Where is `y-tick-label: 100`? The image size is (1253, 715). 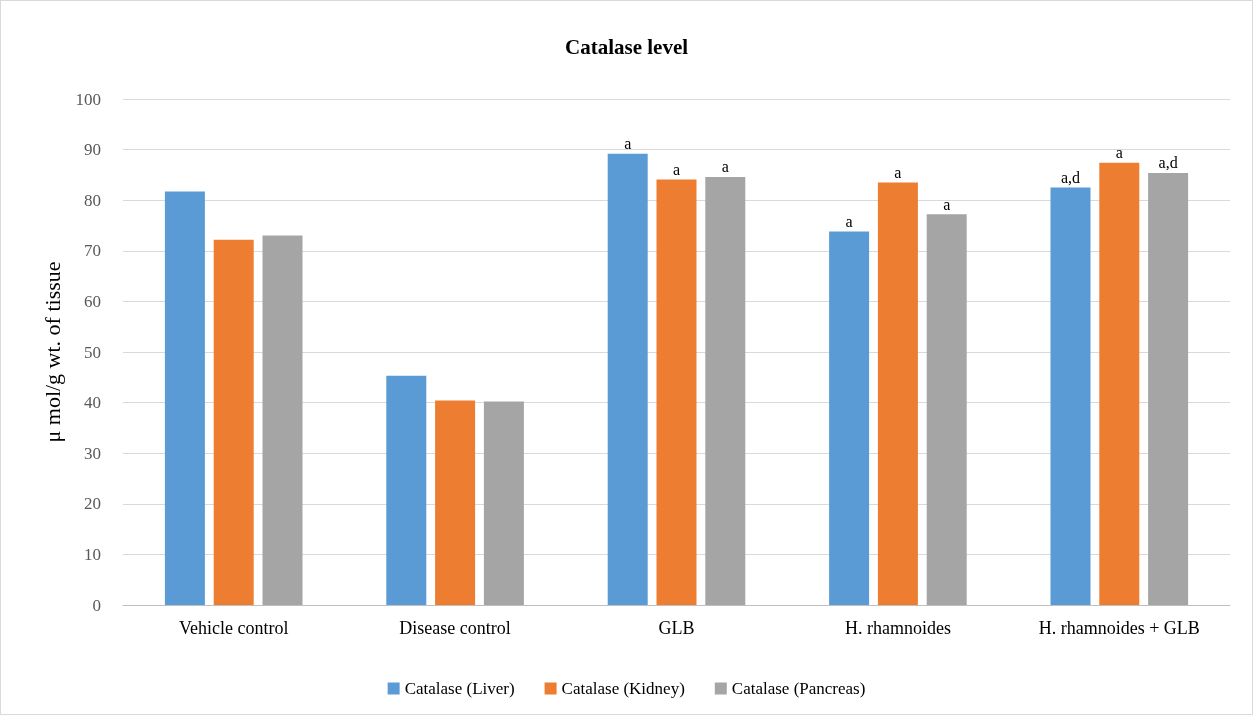
y-tick-label: 100 is located at coordinates (88, 99).